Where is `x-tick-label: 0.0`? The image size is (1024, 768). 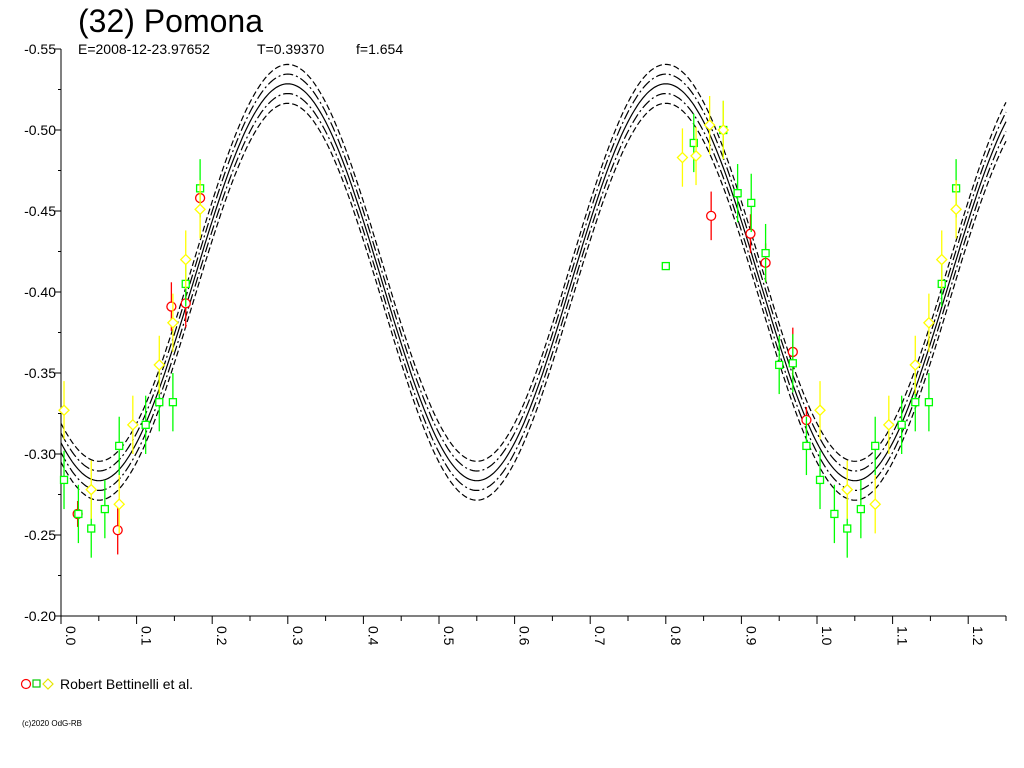 x-tick-label: 0.0 is located at coordinates (71, 636).